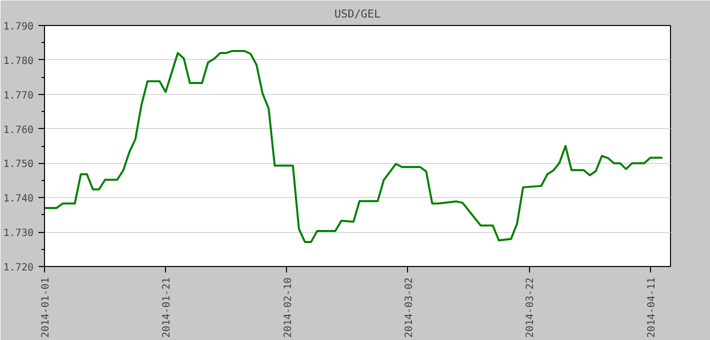 The image size is (710, 340). I want to click on x-tick-label: 2014-01-21, so click(167, 307).